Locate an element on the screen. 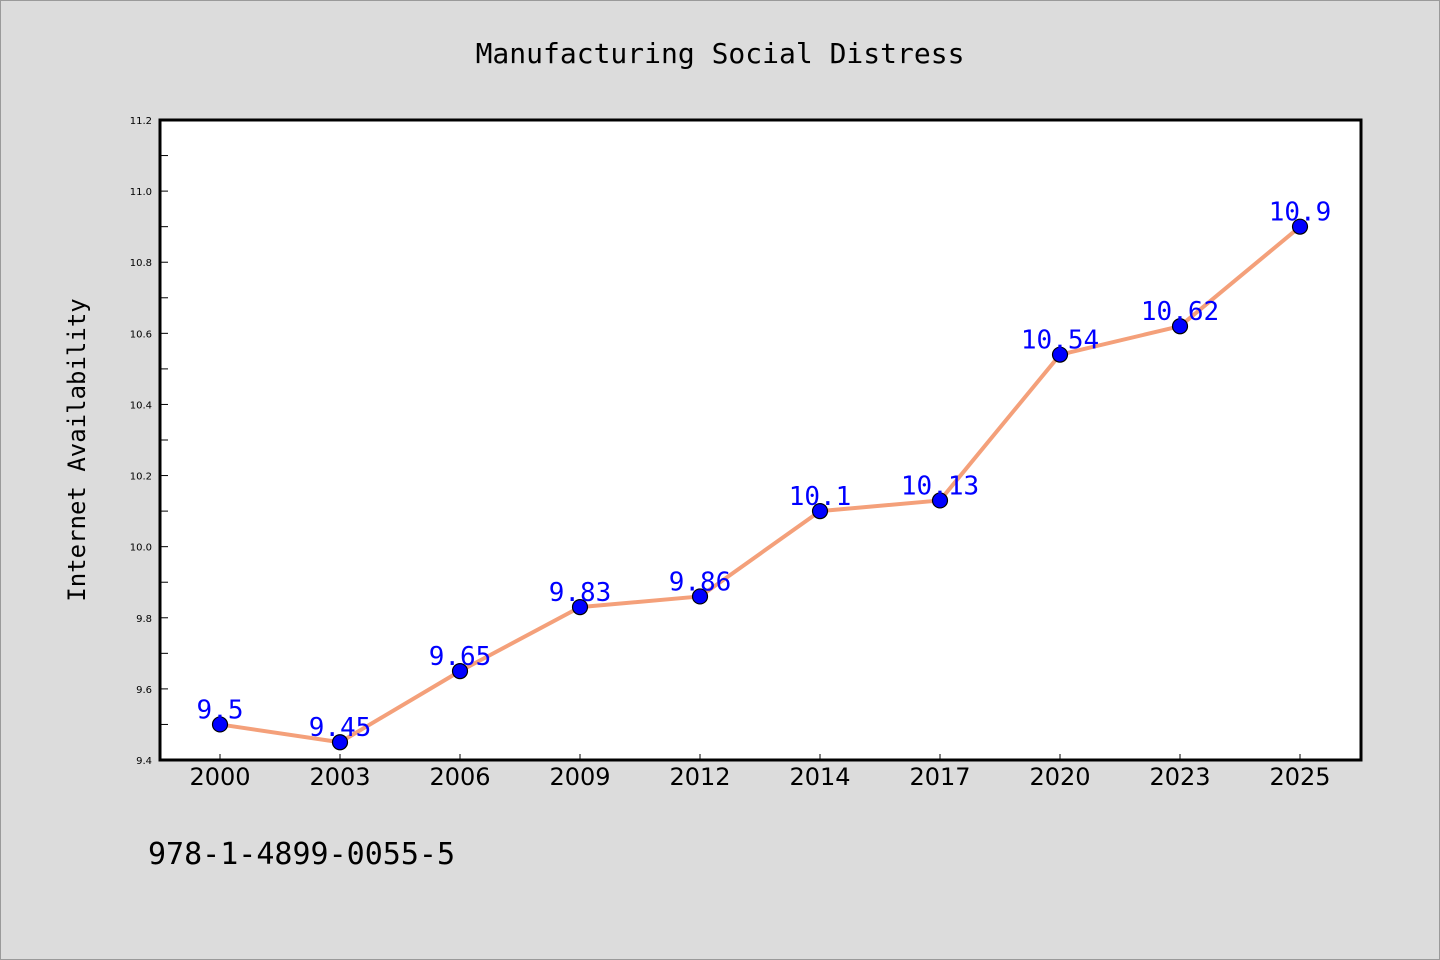 This screenshot has height=960, width=1440. x-tick-label: 2009 is located at coordinates (579, 777).